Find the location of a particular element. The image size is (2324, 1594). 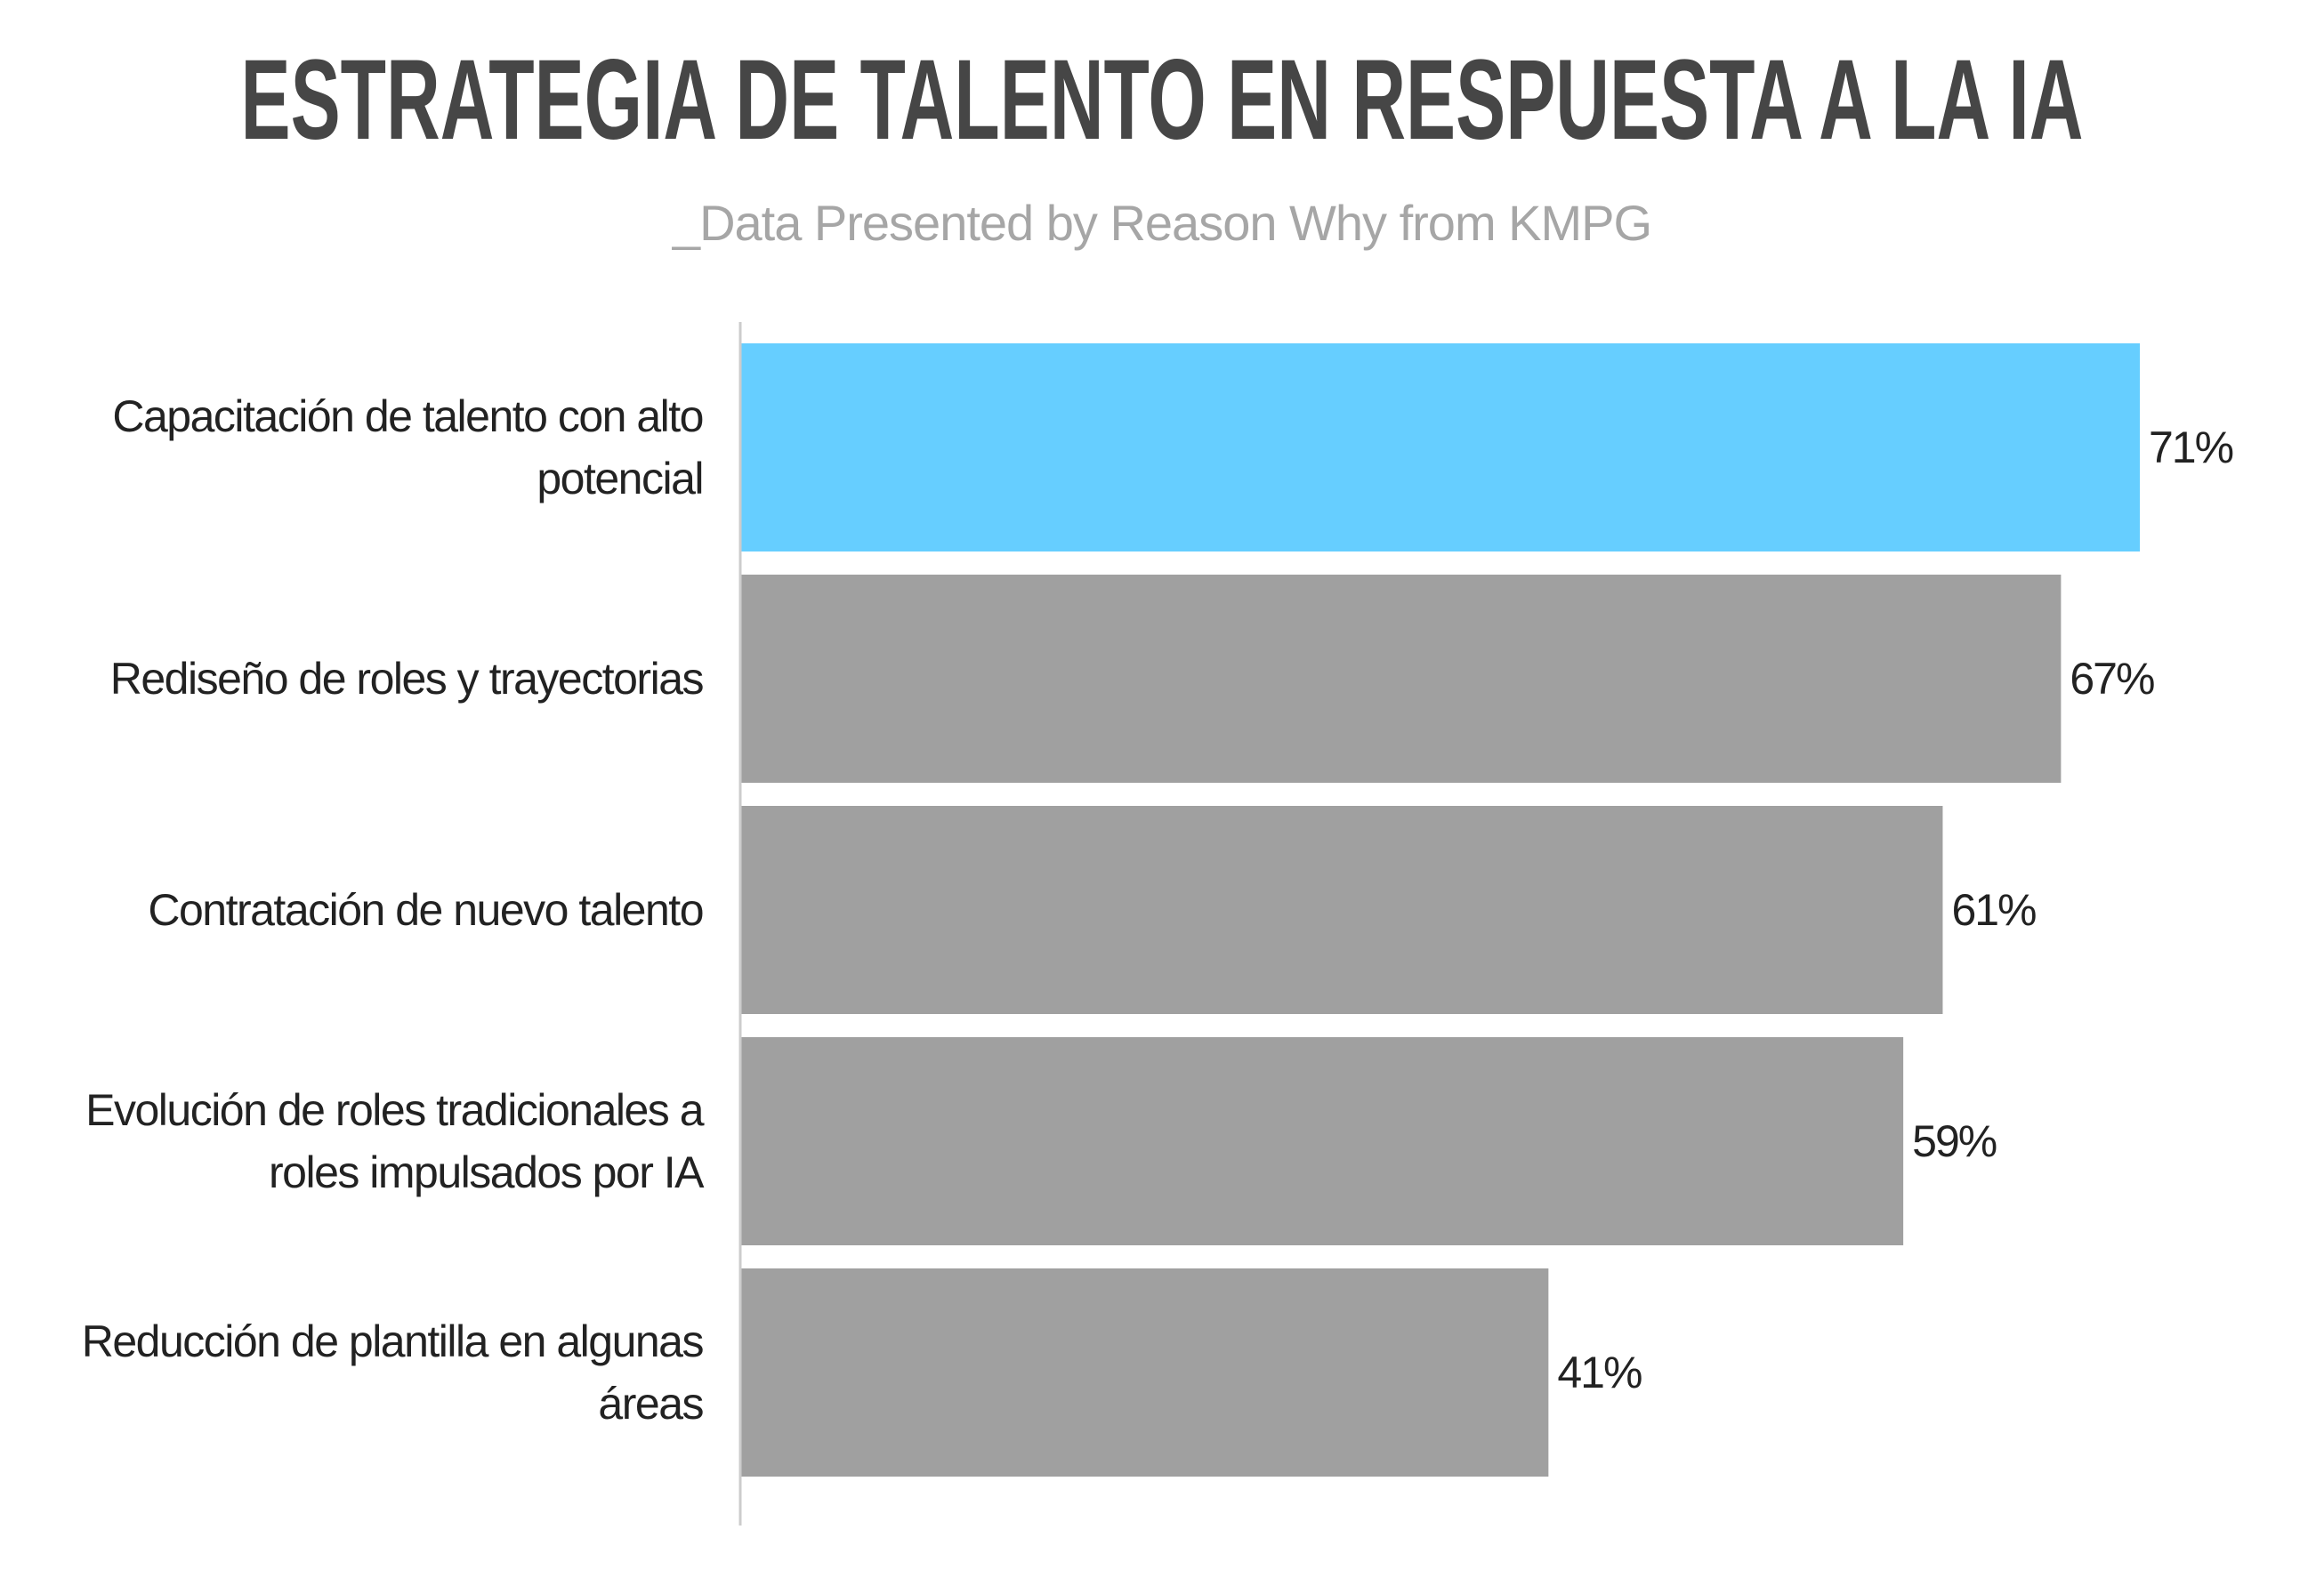

value-label: 67% is located at coordinates (2112, 679).